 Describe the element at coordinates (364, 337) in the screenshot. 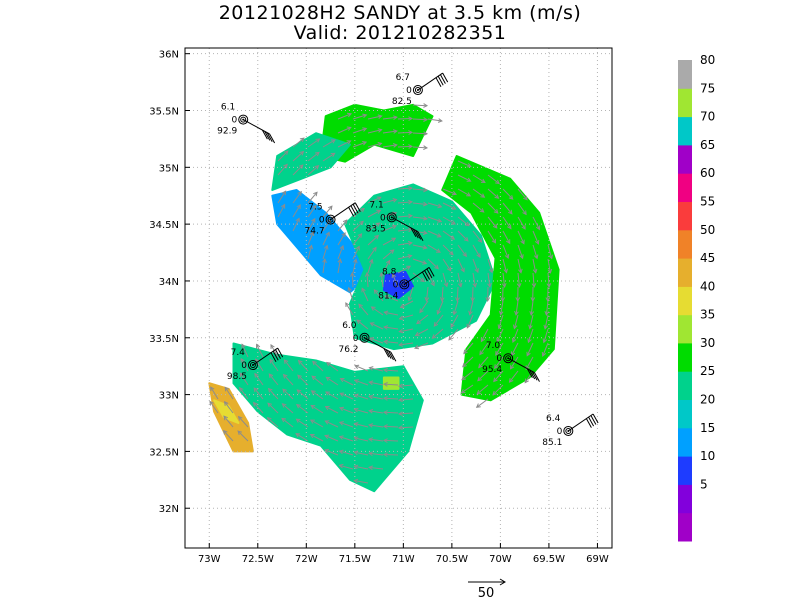

I see `station-ring-inner` at that location.